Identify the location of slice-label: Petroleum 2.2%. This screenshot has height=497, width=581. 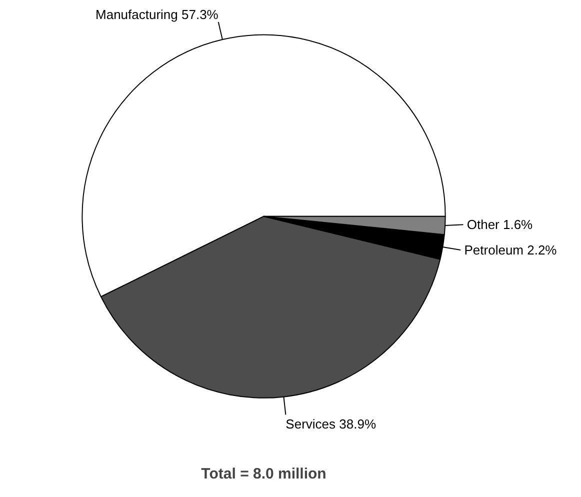
(511, 250).